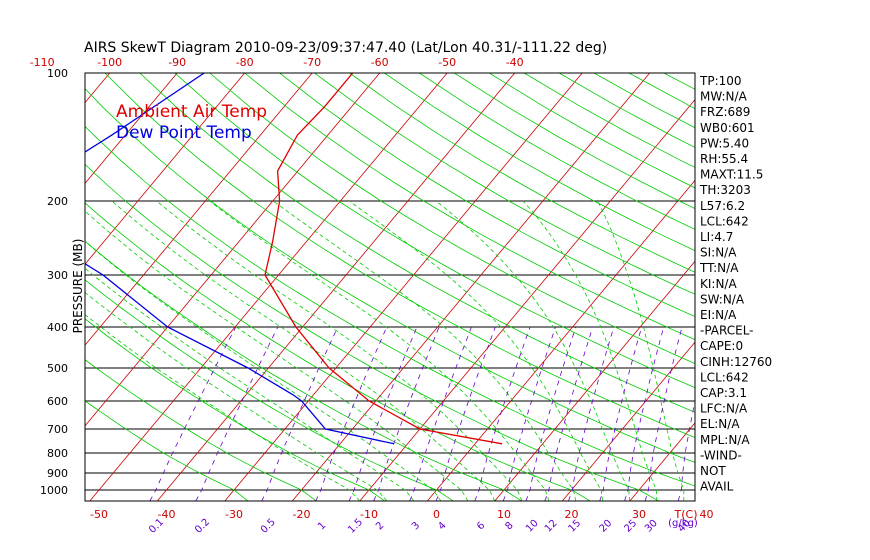 The width and height of the screenshot is (870, 560). What do you see at coordinates (718, 315) in the screenshot?
I see `sounding-index: EI:N/A` at bounding box center [718, 315].